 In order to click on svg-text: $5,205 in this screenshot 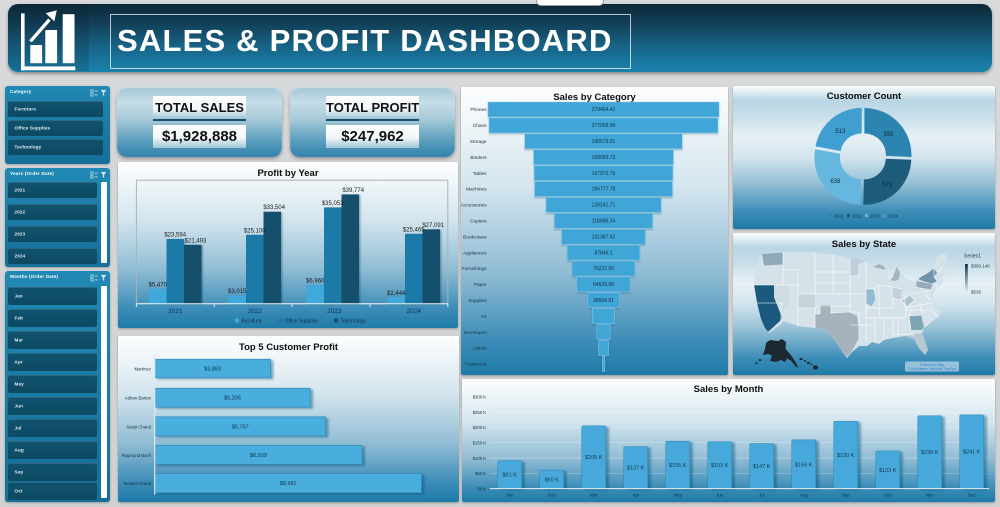, I will do `click(232, 399)`.